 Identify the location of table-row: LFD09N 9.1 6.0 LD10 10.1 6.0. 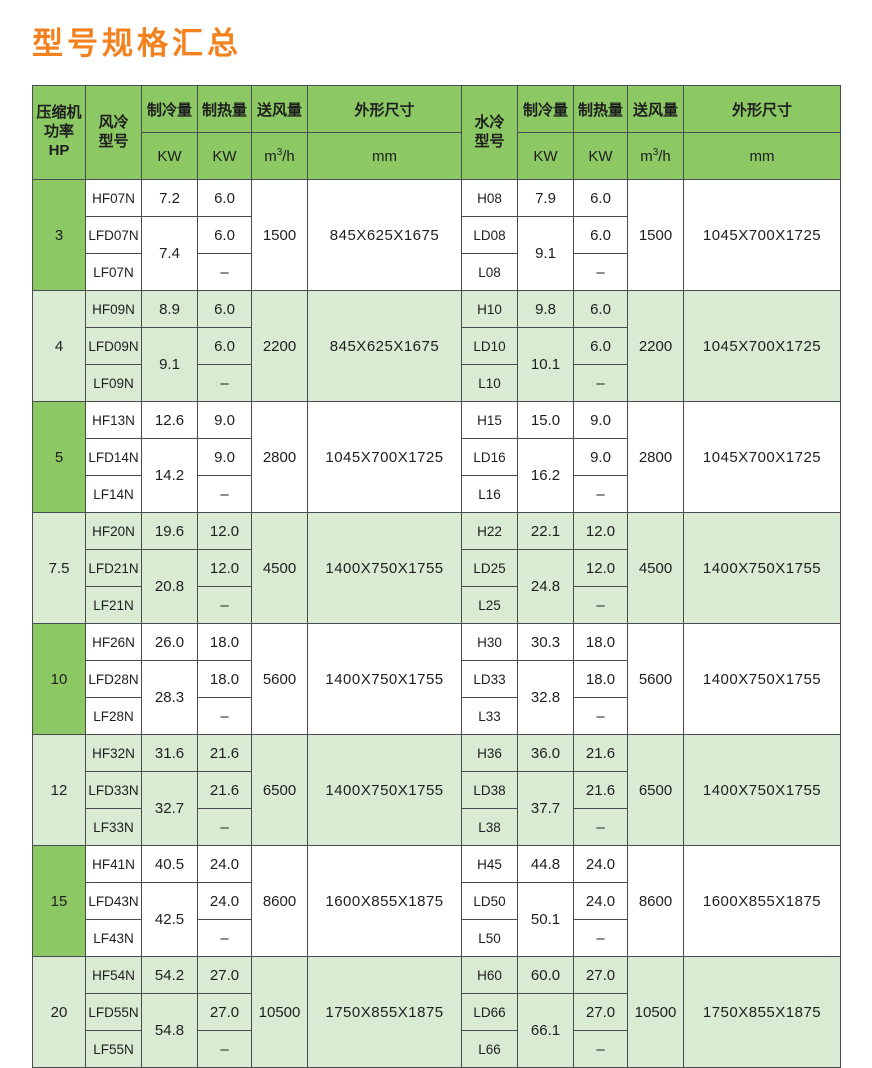
(437, 364).